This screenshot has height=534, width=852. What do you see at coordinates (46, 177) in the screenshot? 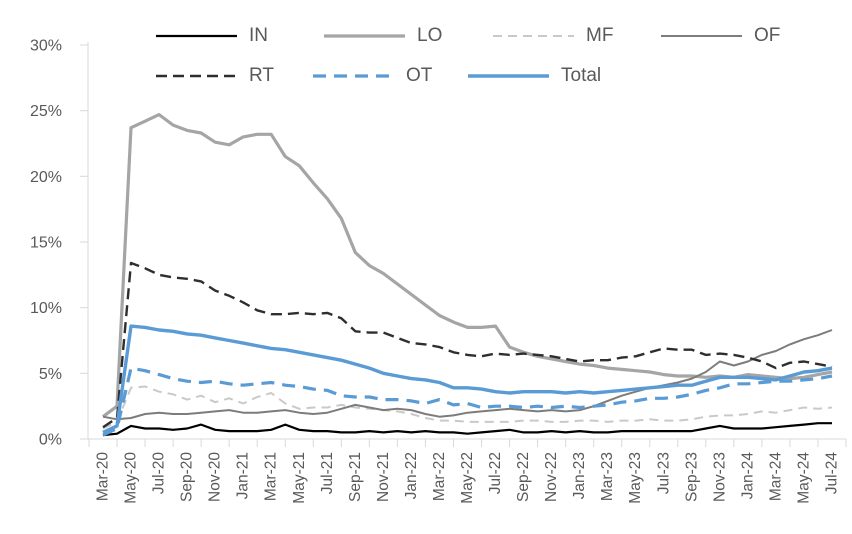
I see `y-tick-label: 20%` at bounding box center [46, 177].